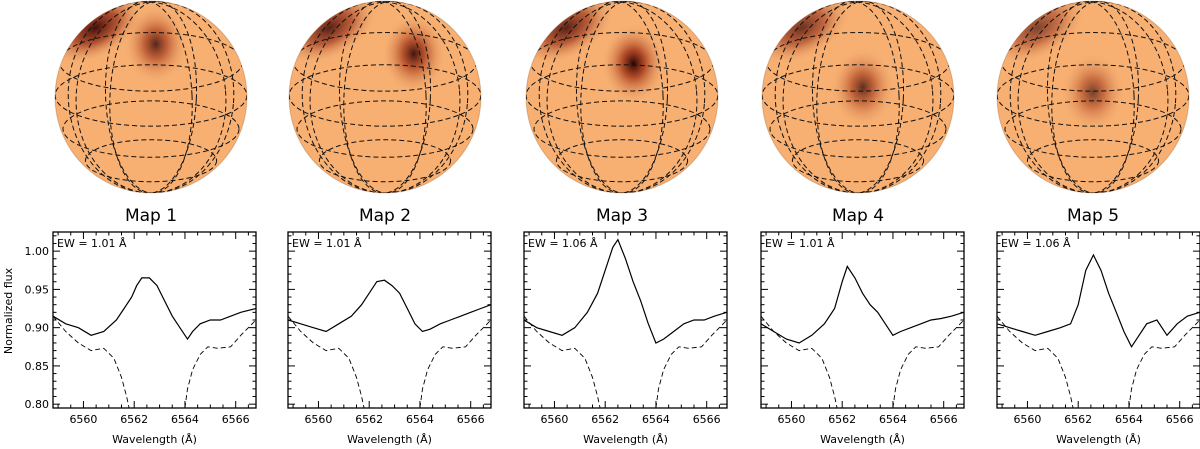 The width and height of the screenshot is (1200, 449). I want to click on map-label: Map 2, so click(385, 216).